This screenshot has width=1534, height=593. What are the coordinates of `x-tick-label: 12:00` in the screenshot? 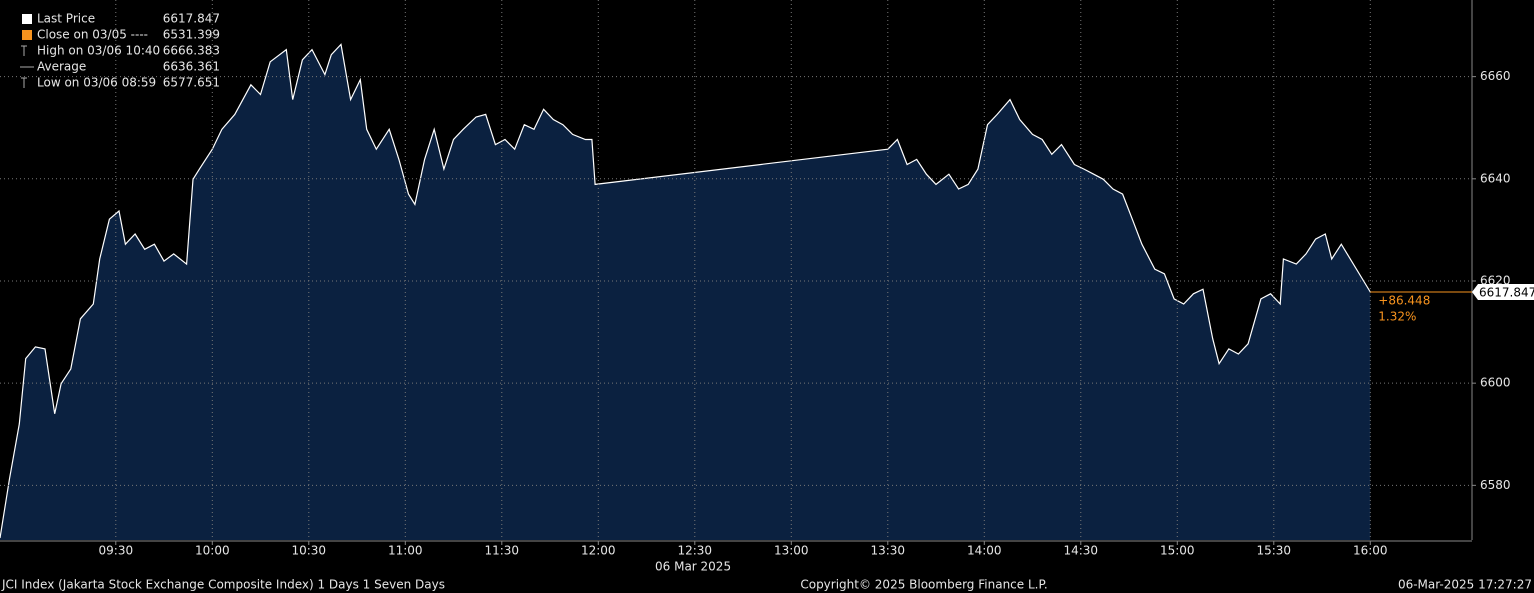 It's located at (598, 551).